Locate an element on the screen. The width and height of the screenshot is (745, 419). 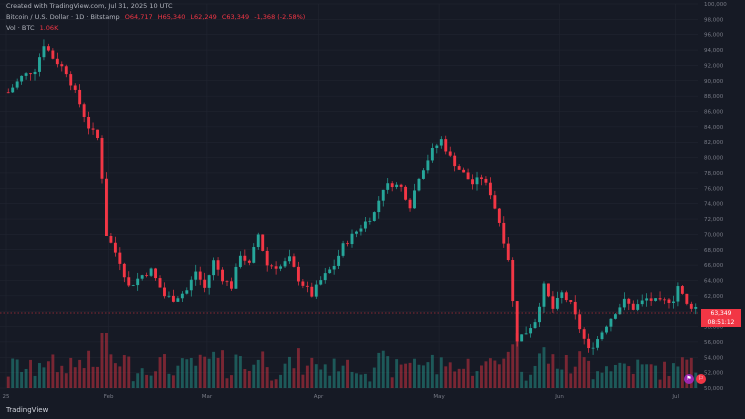
price-tick-label: 92,000 is located at coordinates (714, 66).